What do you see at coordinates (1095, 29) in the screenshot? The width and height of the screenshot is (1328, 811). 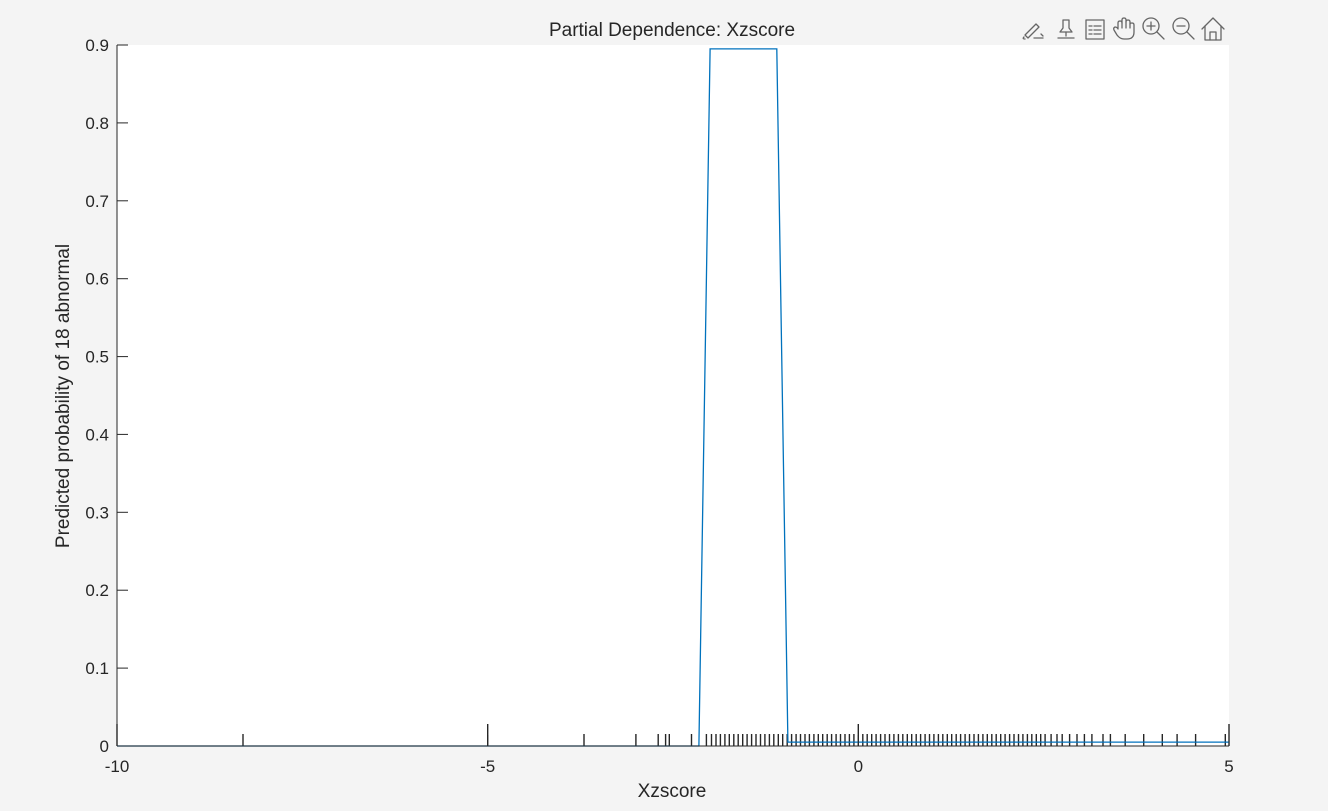 I see `legend-icon` at bounding box center [1095, 29].